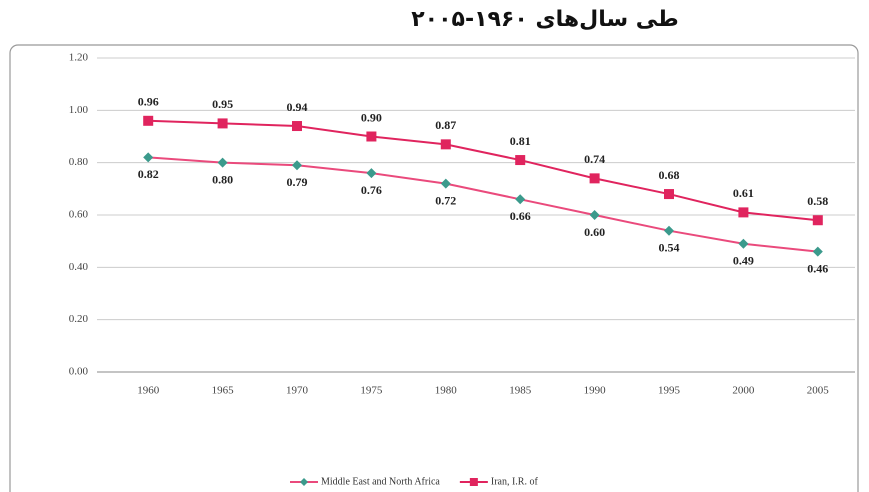 This screenshot has height=492, width=869. What do you see at coordinates (371, 190) in the screenshot?
I see `data-label: 0.76` at bounding box center [371, 190].